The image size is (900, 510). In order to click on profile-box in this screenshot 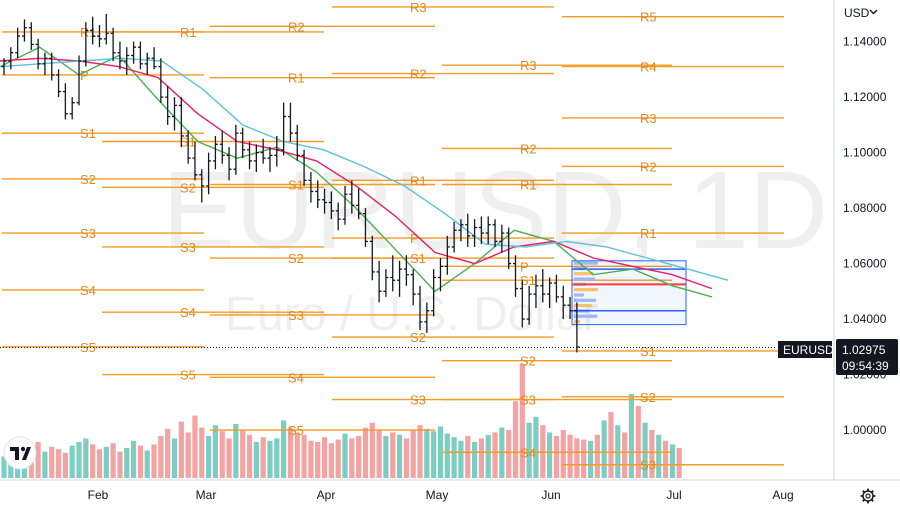, I will do `click(629, 293)`.